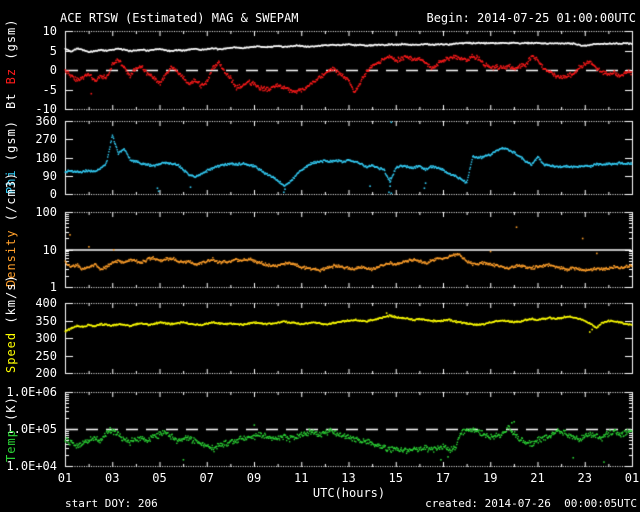 The image size is (640, 512). Describe the element at coordinates (49, 90) in the screenshot. I see `y-tick-label: -5` at that location.